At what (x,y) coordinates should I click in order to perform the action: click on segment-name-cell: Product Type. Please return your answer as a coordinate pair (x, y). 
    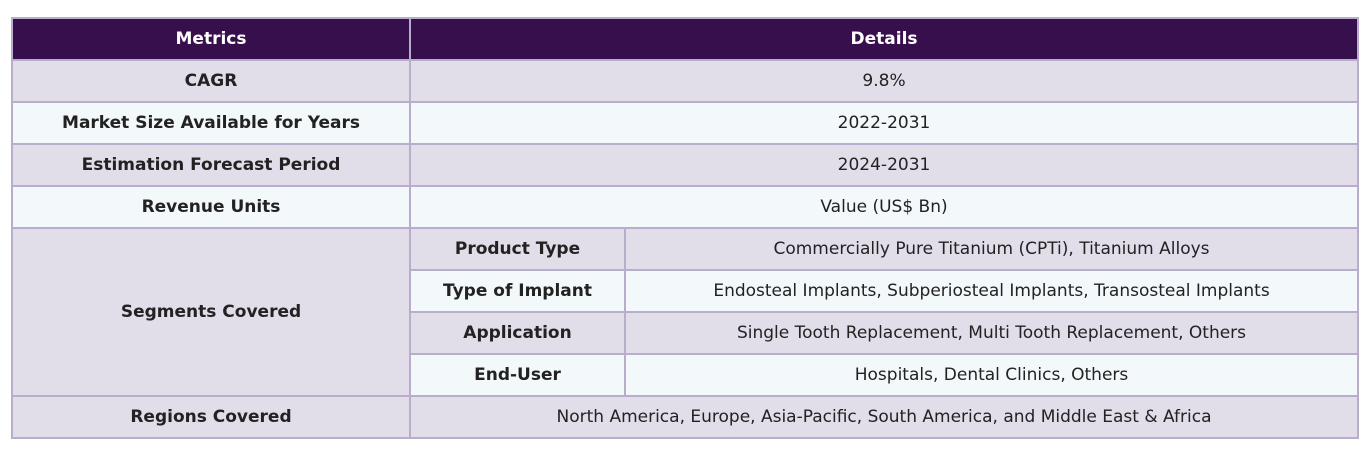
    Looking at the image, I should click on (517, 249).